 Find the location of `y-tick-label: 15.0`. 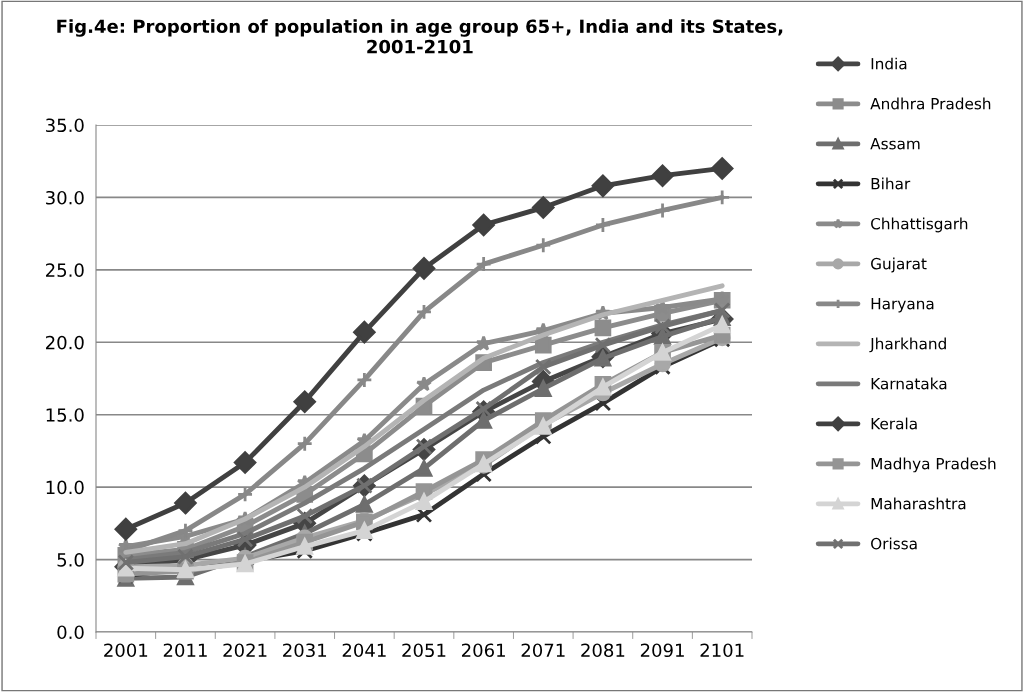

y-tick-label: 15.0 is located at coordinates (65, 415).